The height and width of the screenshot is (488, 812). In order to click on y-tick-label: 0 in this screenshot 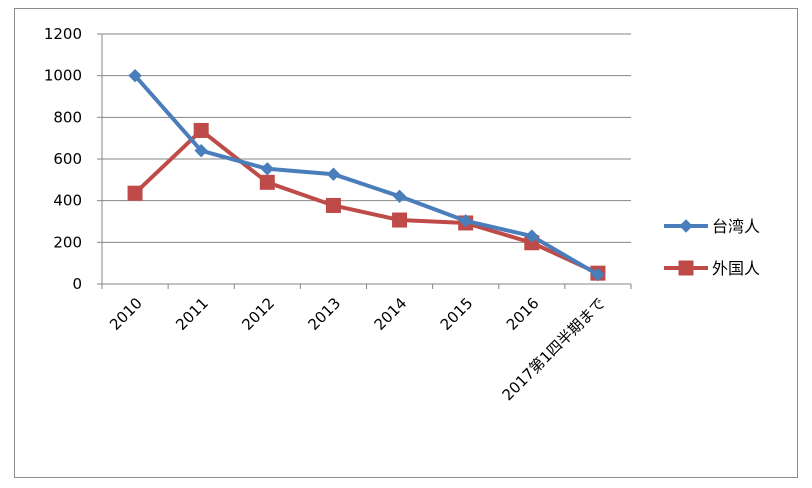, I will do `click(77, 284)`.